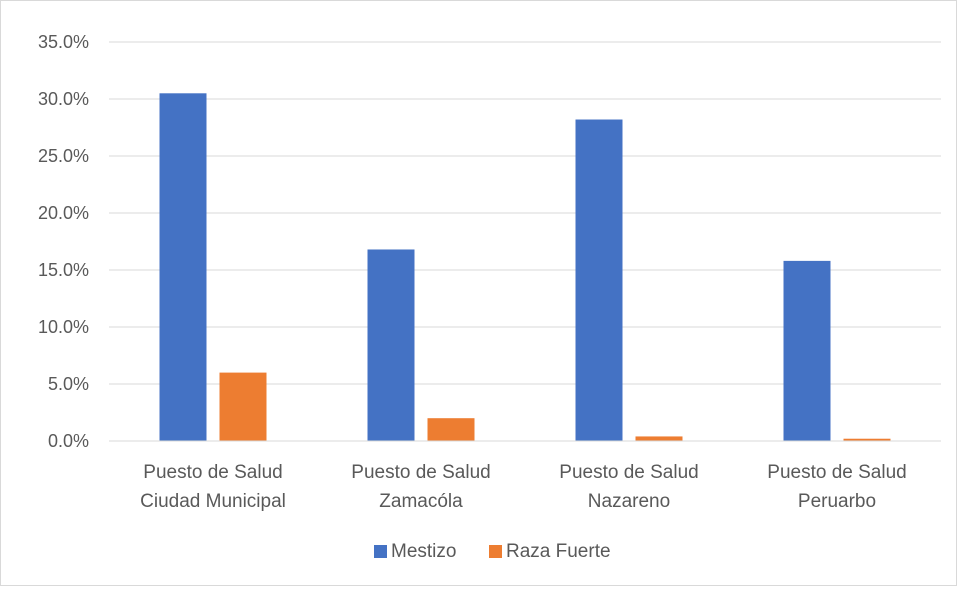 The image size is (957, 590). Describe the element at coordinates (63, 156) in the screenshot. I see `y-tick-label: 25.0%` at that location.